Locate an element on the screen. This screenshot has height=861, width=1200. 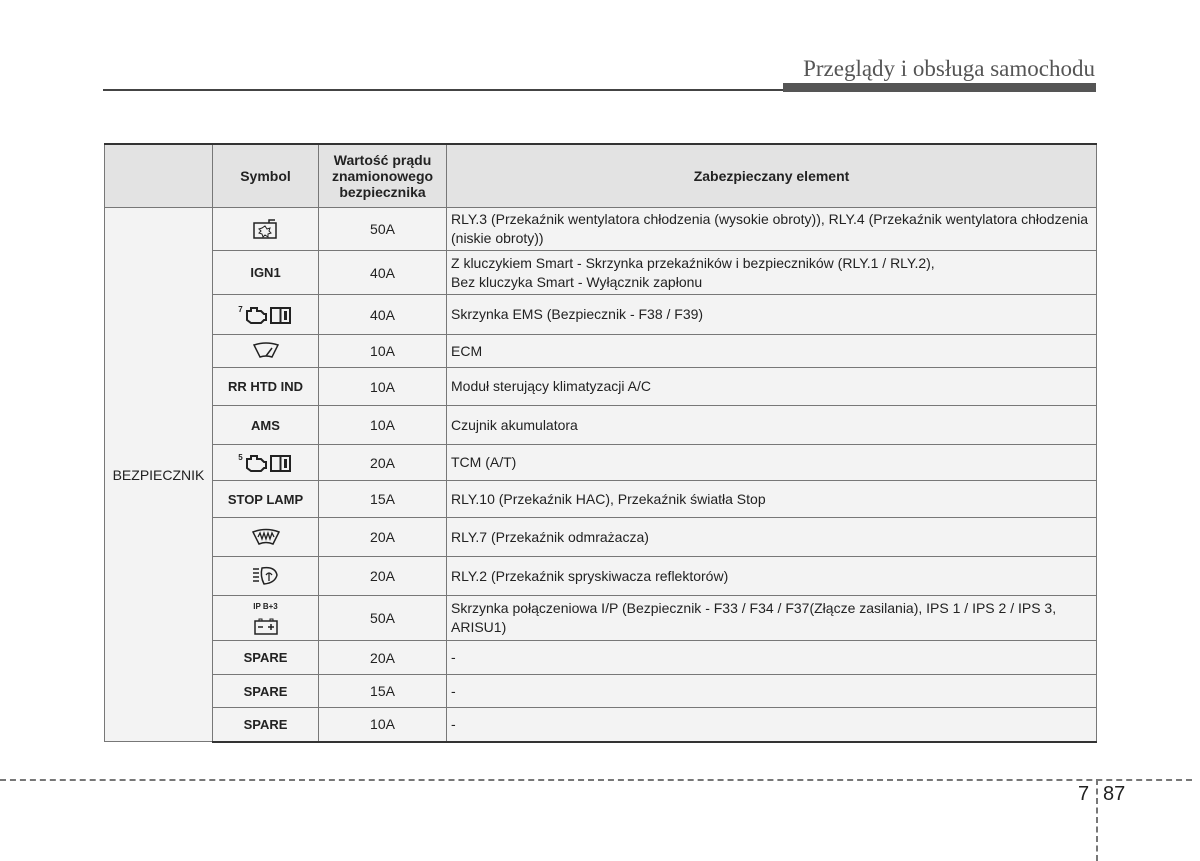
headlamp-washer-icon is located at coordinates (266, 575).